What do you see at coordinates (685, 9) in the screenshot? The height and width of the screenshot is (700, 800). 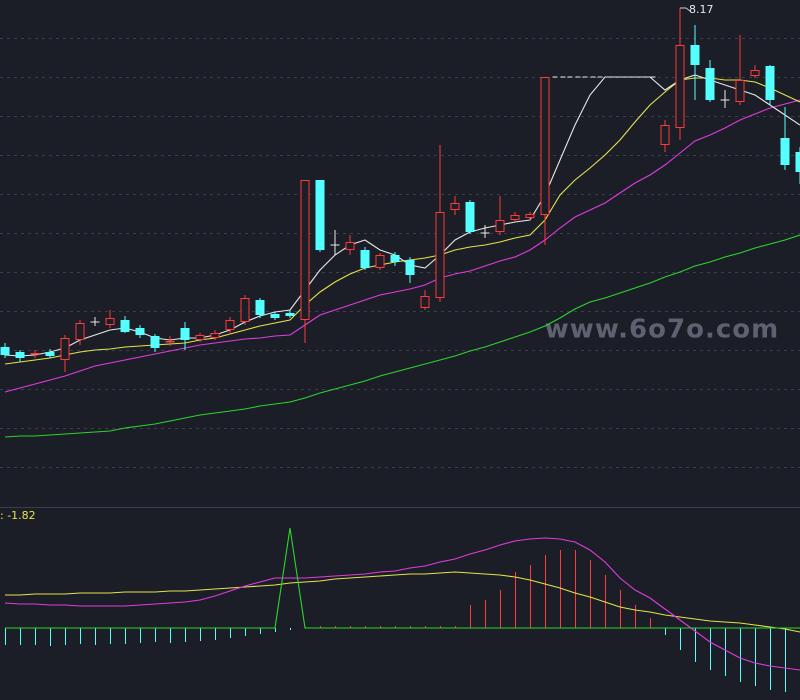 I see `high-pointer` at bounding box center [685, 9].